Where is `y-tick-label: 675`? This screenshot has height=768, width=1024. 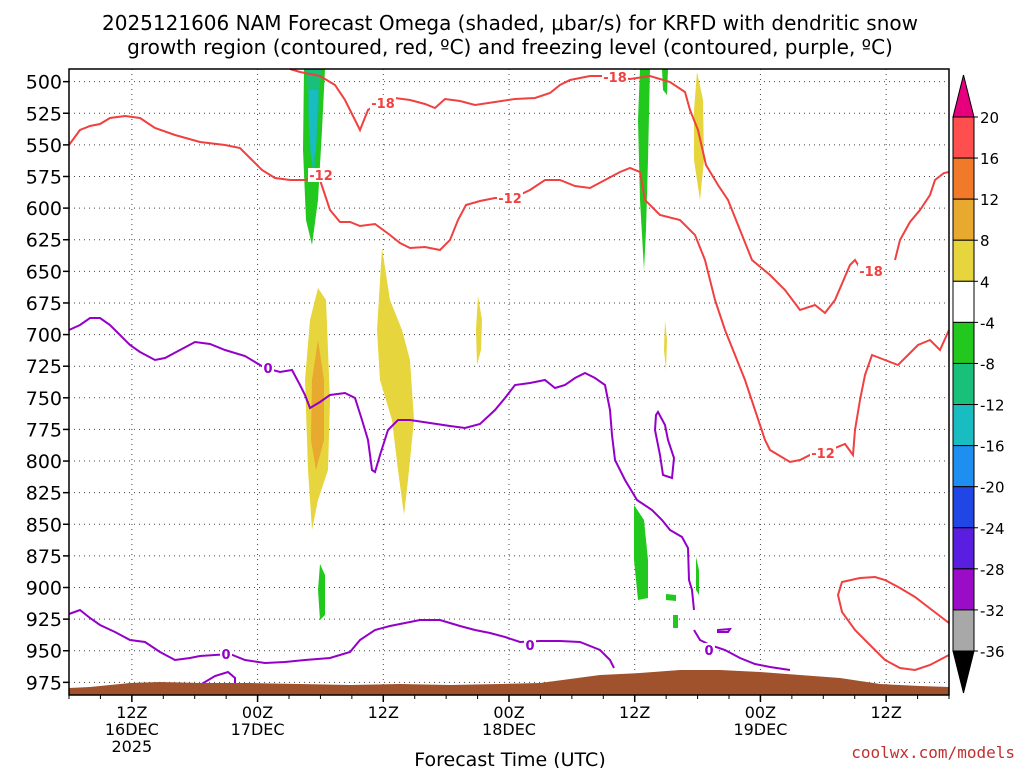 y-tick-label: 675 is located at coordinates (44, 304).